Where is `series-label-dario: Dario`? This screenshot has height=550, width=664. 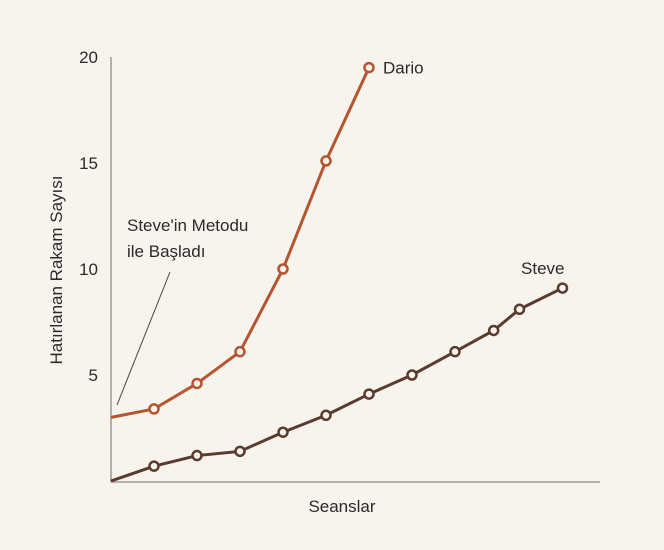
series-label-dario: Dario is located at coordinates (403, 68).